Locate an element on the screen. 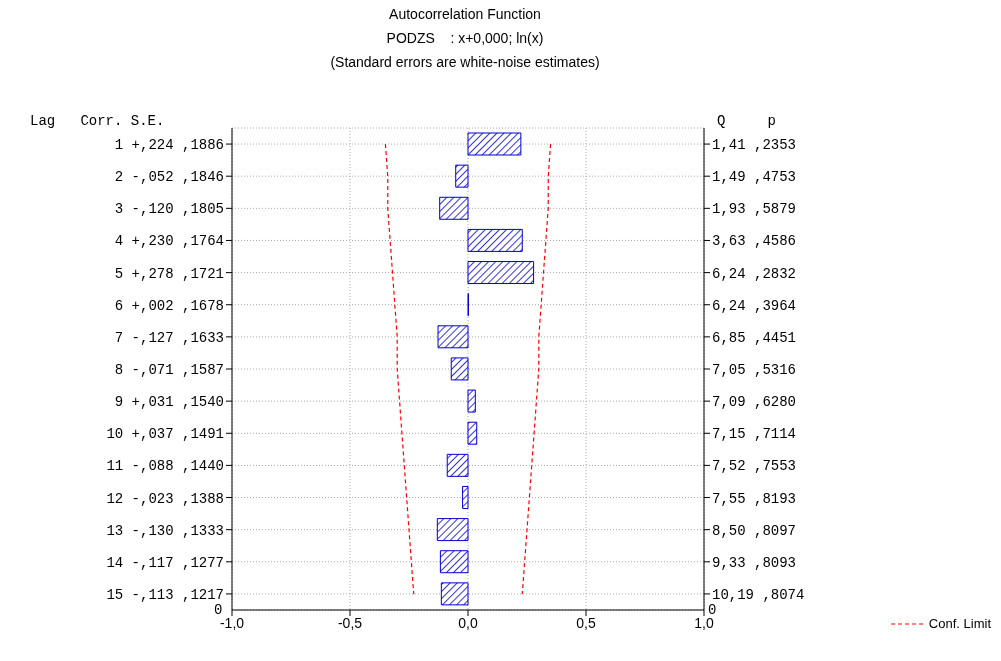 The width and height of the screenshot is (1001, 661). y-tick-label: 10 +,037 ,1491 is located at coordinates (165, 434).